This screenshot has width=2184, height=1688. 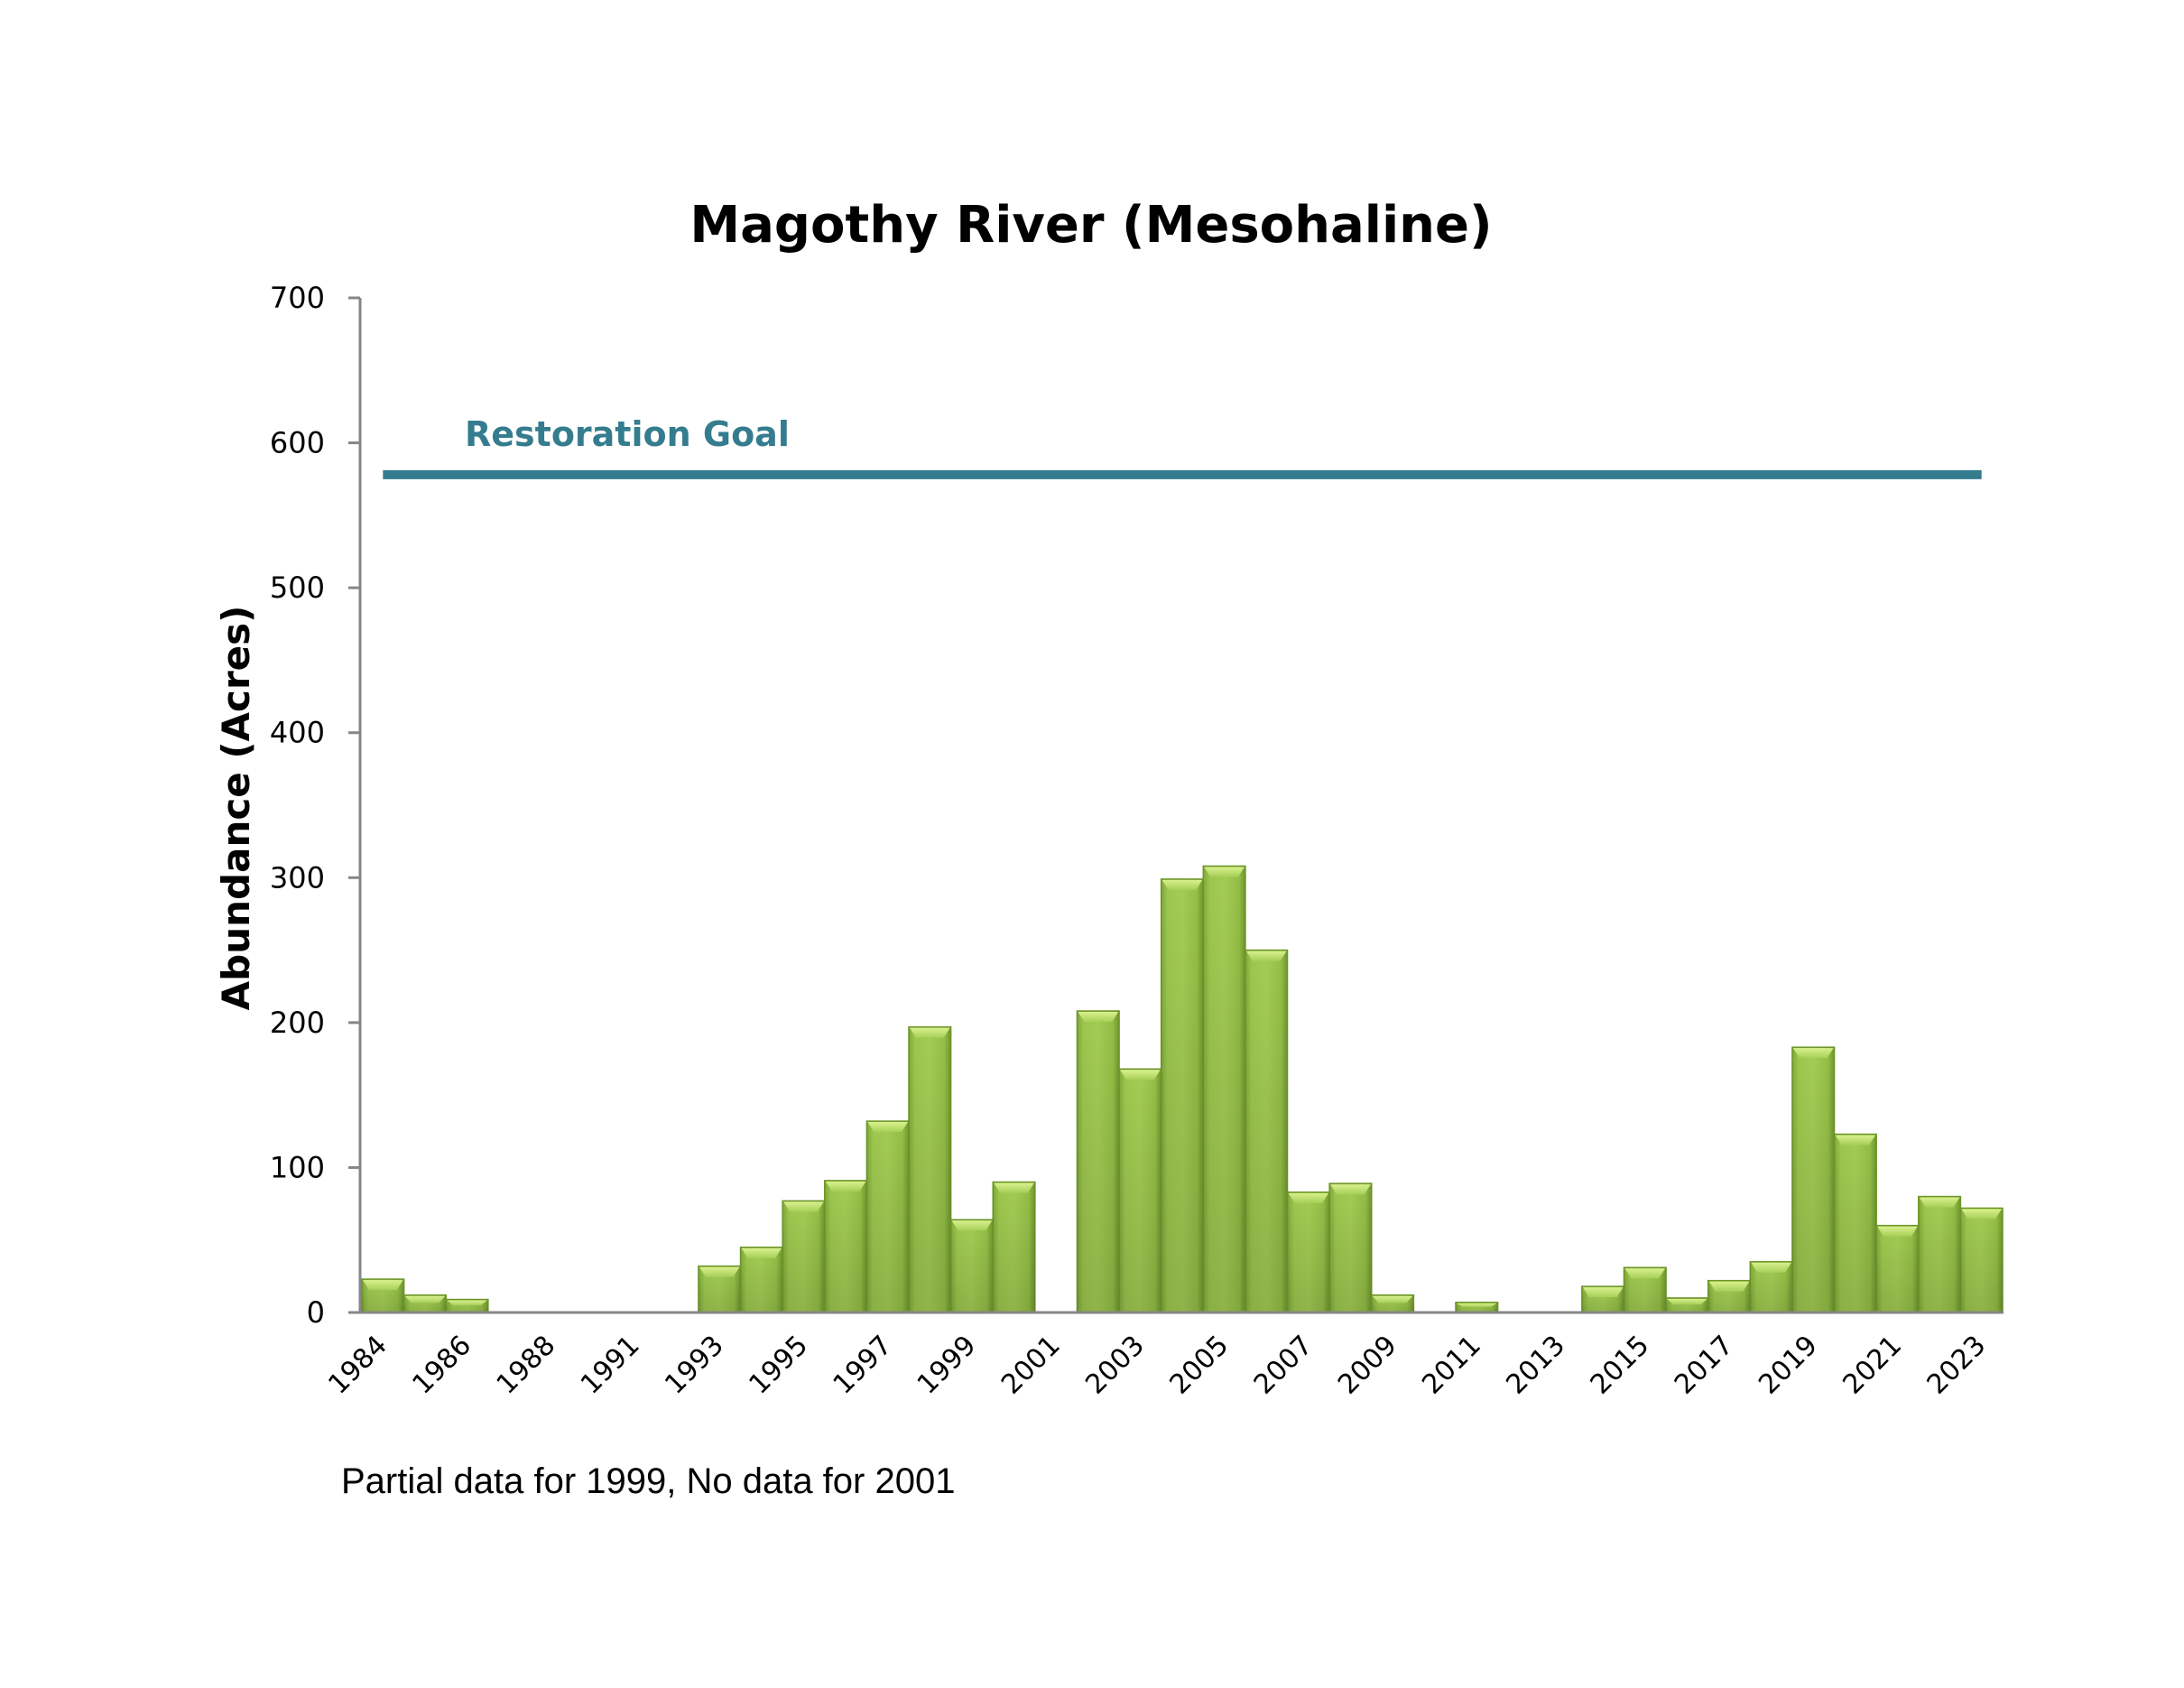 I want to click on bar-2007, so click(x=1308, y=1252).